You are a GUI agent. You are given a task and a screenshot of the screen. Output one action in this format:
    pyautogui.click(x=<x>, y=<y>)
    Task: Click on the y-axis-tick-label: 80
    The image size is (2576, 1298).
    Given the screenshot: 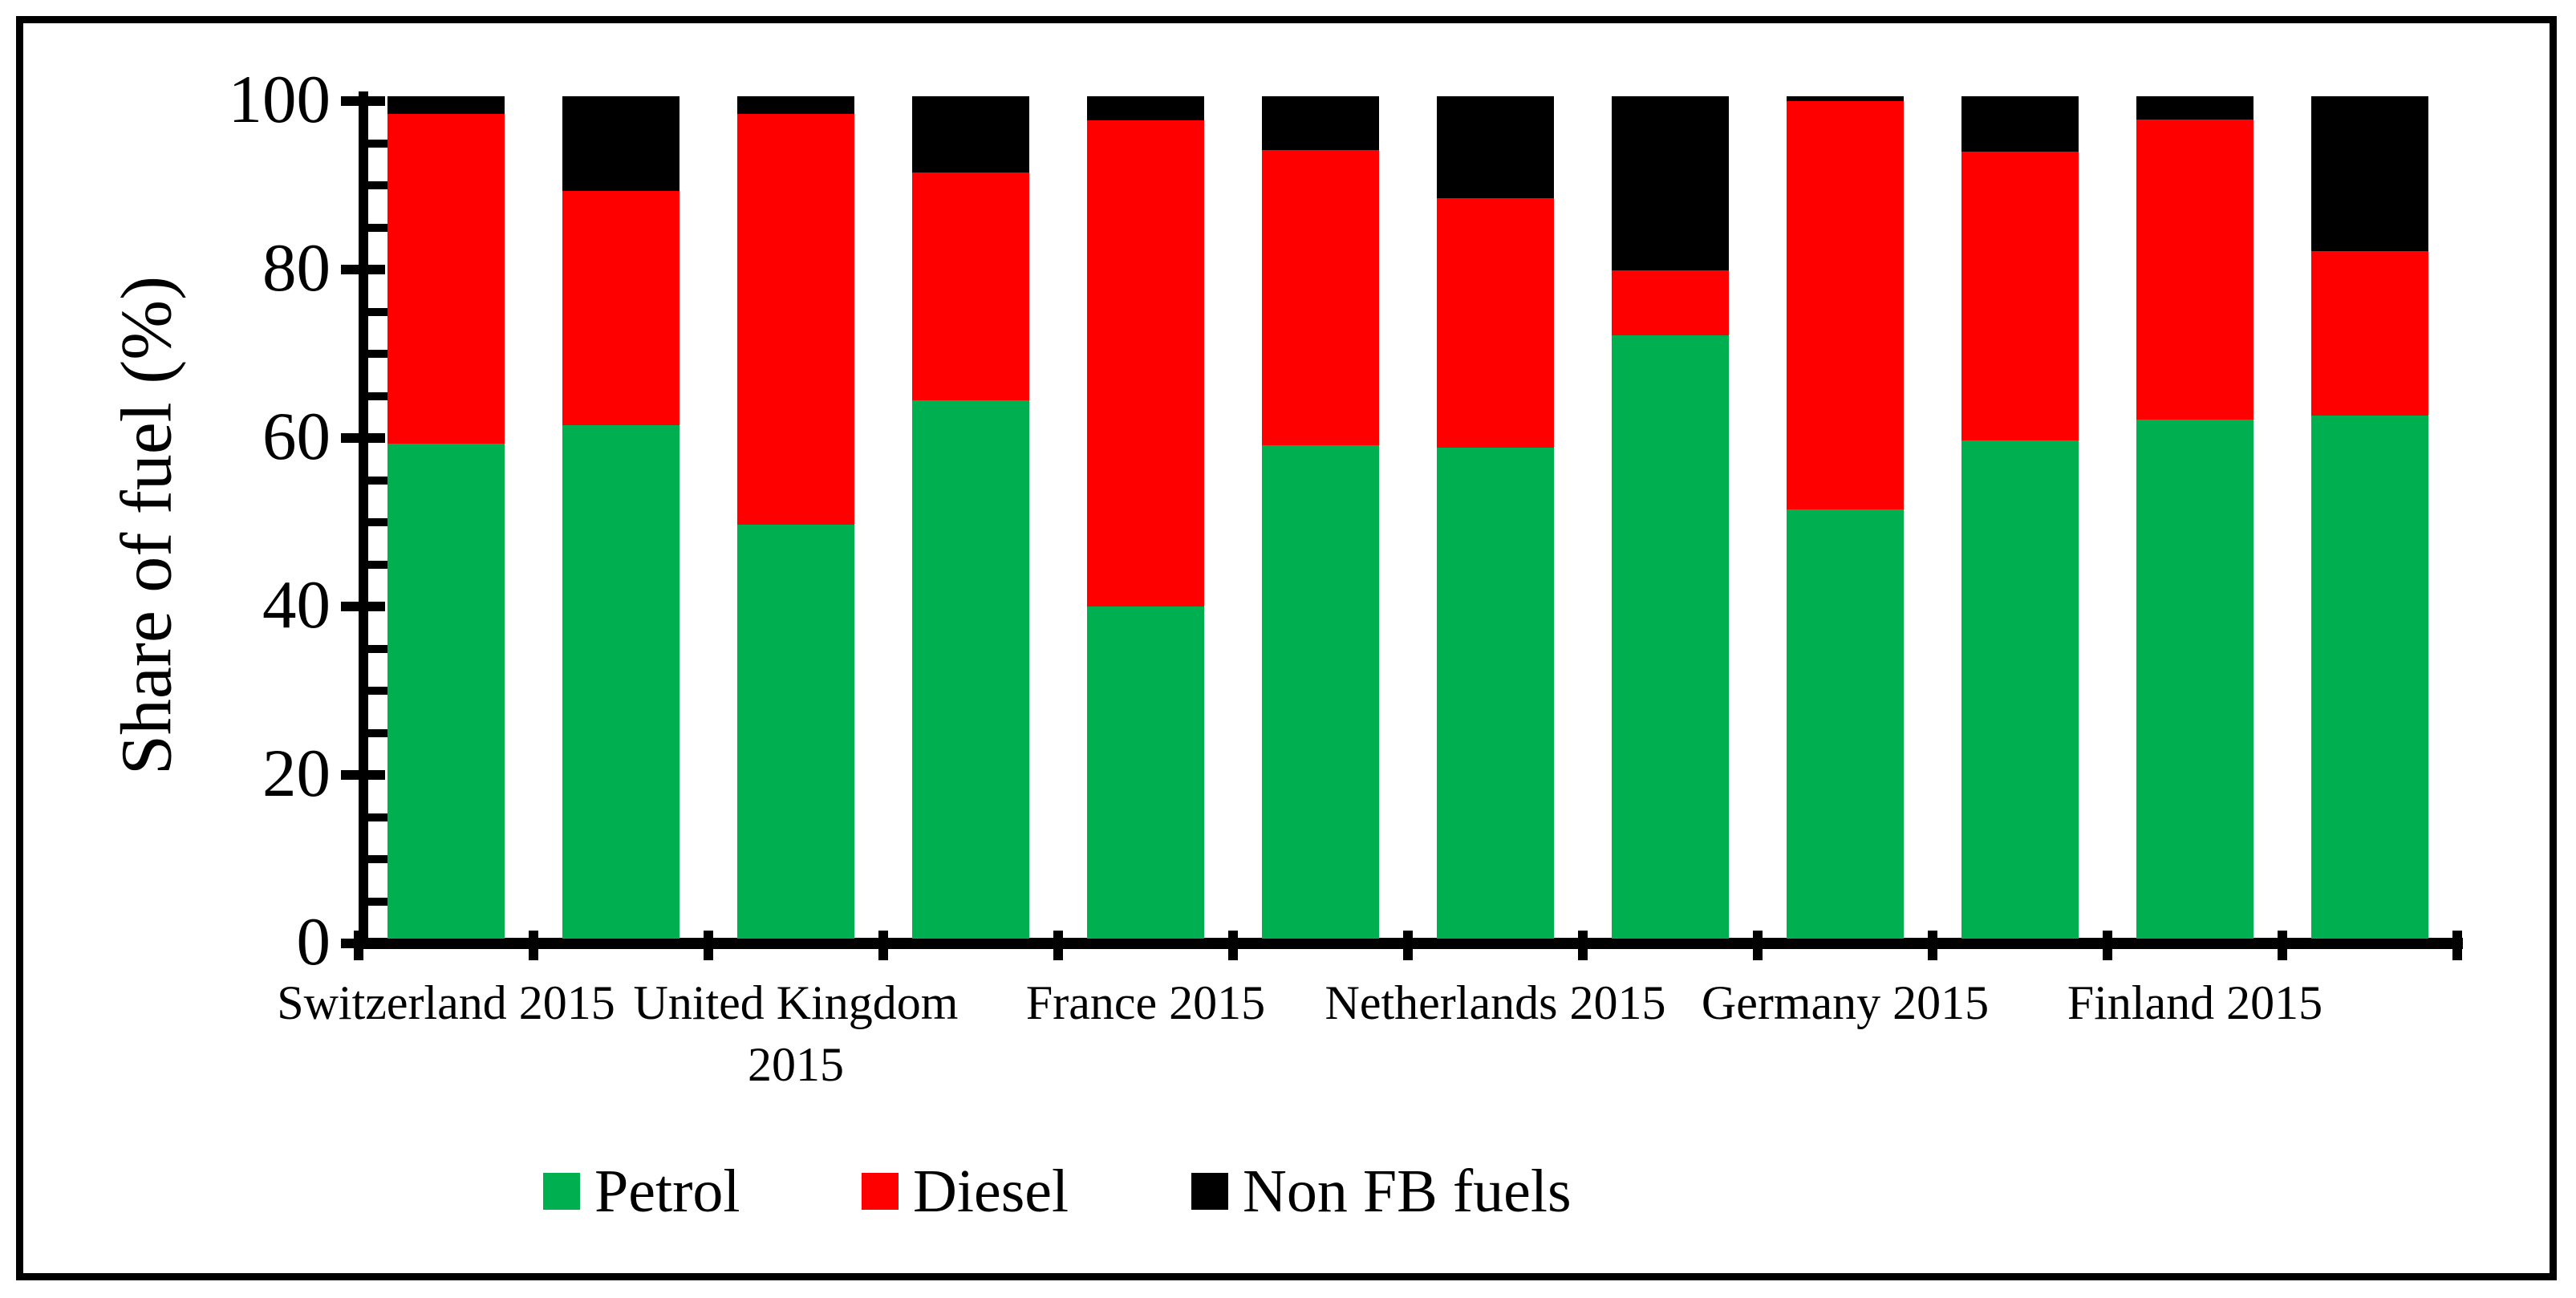 What is the action you would take?
    pyautogui.click(x=296, y=268)
    